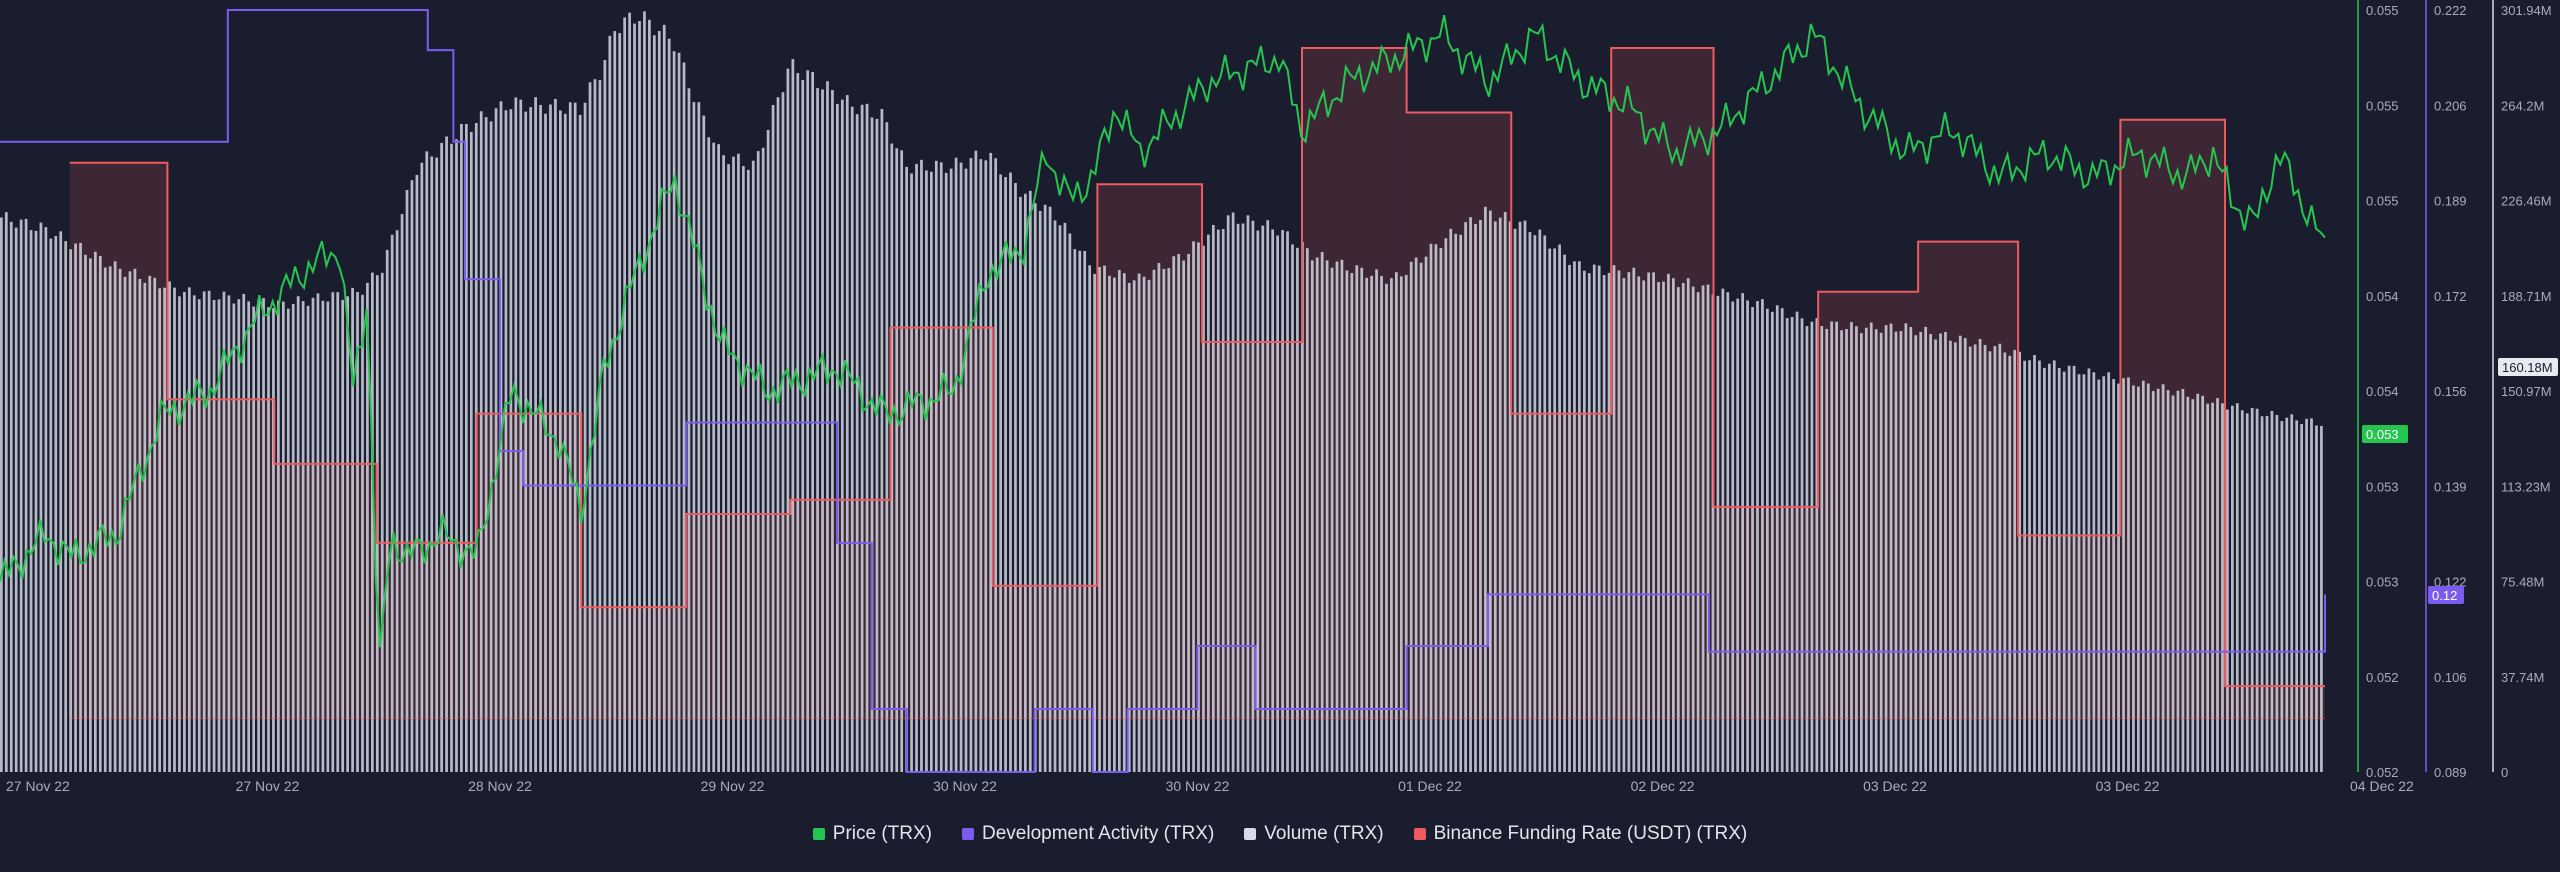  Describe the element at coordinates (1088, 834) in the screenshot. I see `legend-item-dev-activity: Development Activity (TRX)` at that location.